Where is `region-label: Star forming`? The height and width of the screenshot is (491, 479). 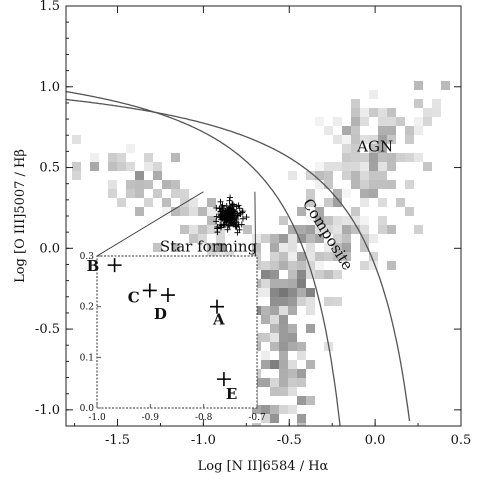
region-label: Star forming is located at coordinates (209, 247).